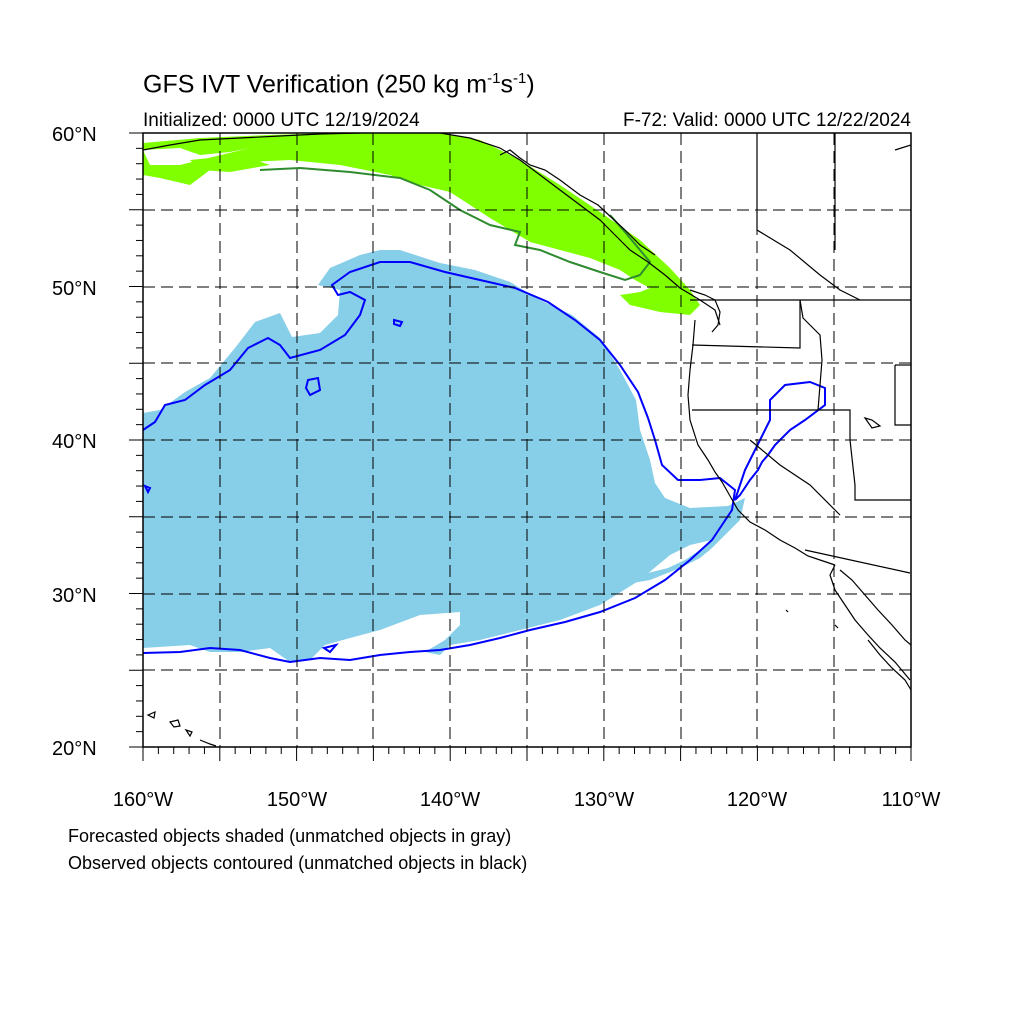 The width and height of the screenshot is (1024, 1024). What do you see at coordinates (297, 800) in the screenshot?
I see `lon-label-150: 150°W` at bounding box center [297, 800].